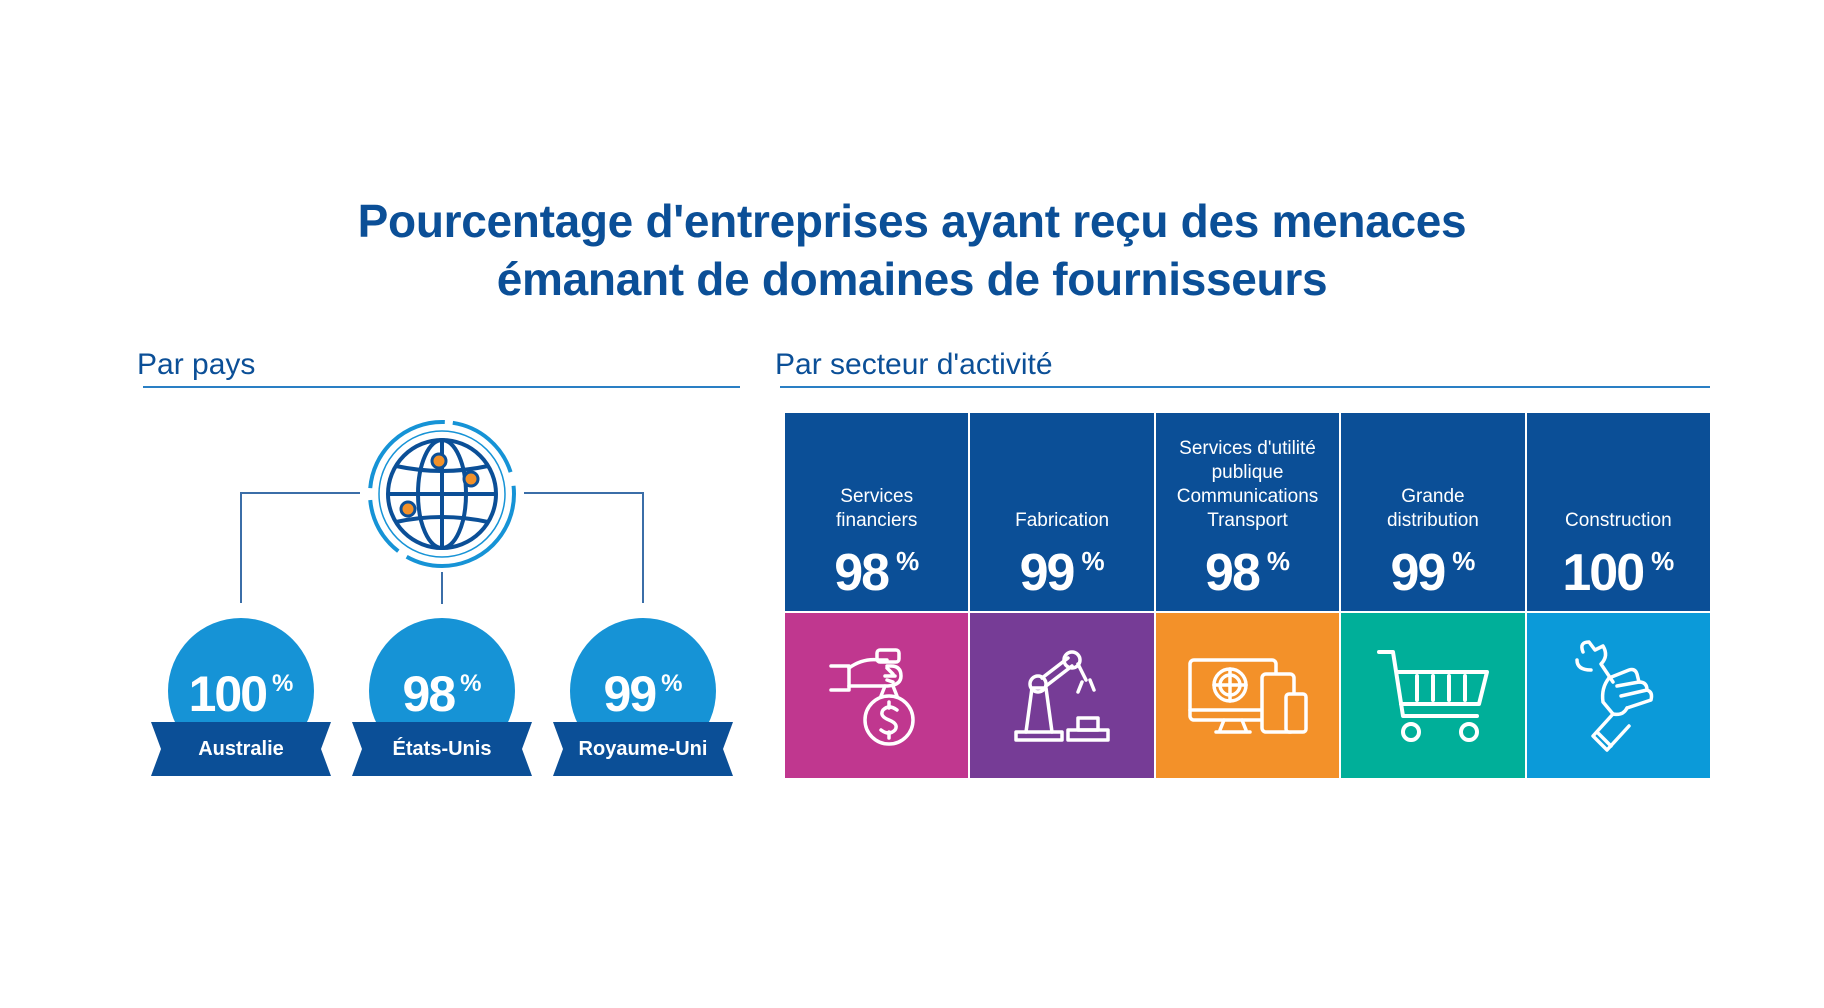 This screenshot has width=1824, height=1008. Describe the element at coordinates (241, 694) in the screenshot. I see `badge-percentage: 100%` at that location.